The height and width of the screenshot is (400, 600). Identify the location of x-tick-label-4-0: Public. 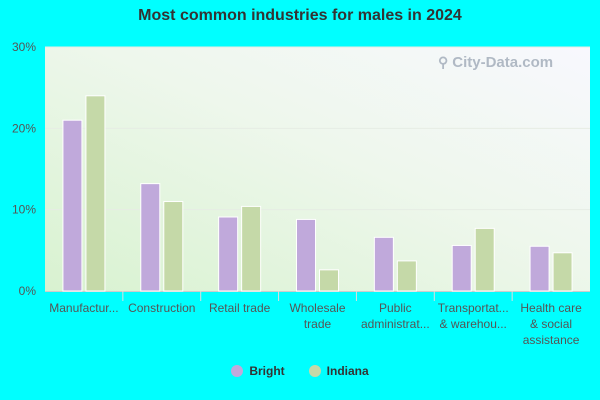
(395, 308).